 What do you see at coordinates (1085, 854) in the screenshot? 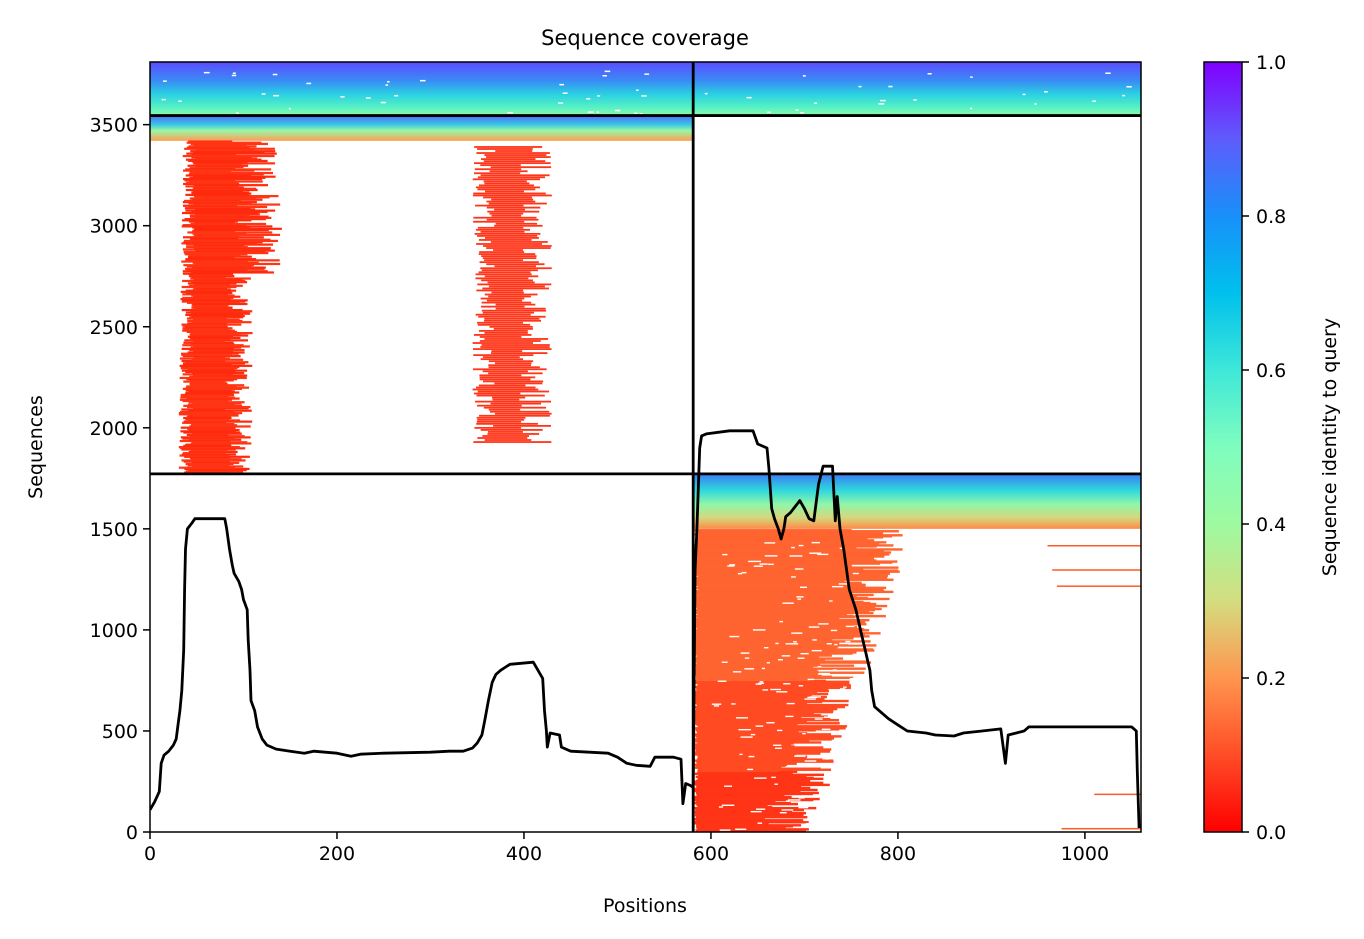
I see `x-tick-label: 1000` at bounding box center [1085, 854].